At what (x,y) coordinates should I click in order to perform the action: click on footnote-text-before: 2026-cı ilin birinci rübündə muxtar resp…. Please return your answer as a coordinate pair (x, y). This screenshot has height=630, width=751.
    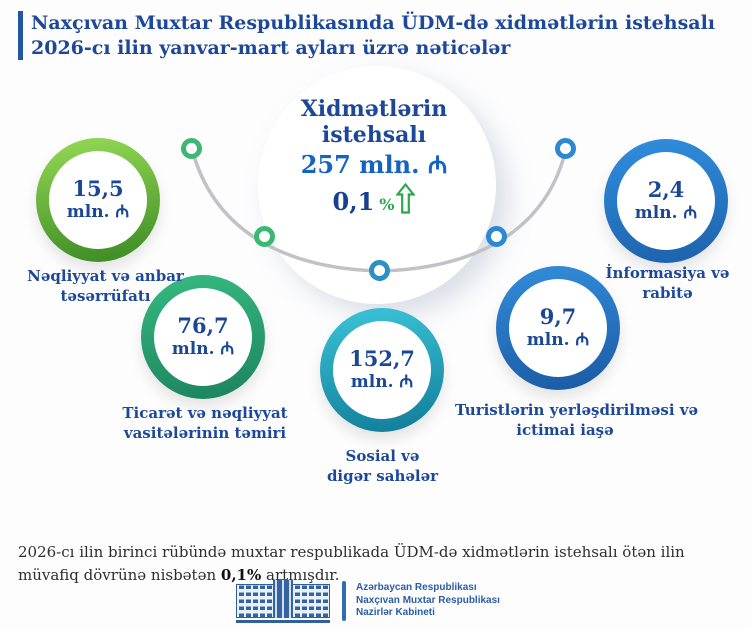
    Looking at the image, I should click on (351, 564).